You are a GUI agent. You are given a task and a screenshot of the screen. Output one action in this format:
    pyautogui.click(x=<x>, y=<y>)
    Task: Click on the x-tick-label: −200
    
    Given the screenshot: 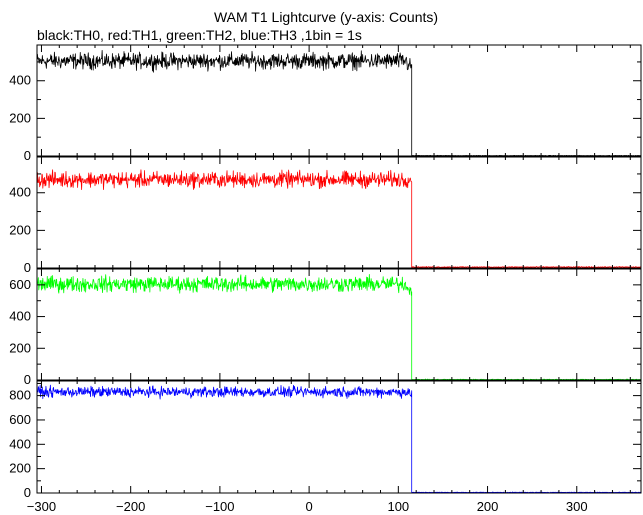 What is the action you would take?
    pyautogui.click(x=130, y=506)
    